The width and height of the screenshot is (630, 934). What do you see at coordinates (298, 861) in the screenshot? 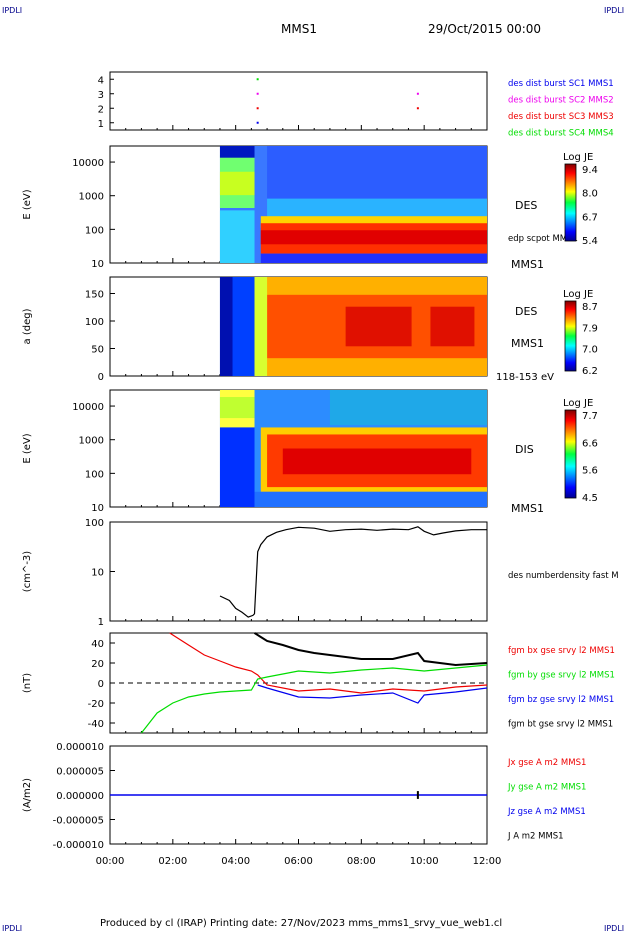
I see `x-tick-label: 06:00` at bounding box center [298, 861].